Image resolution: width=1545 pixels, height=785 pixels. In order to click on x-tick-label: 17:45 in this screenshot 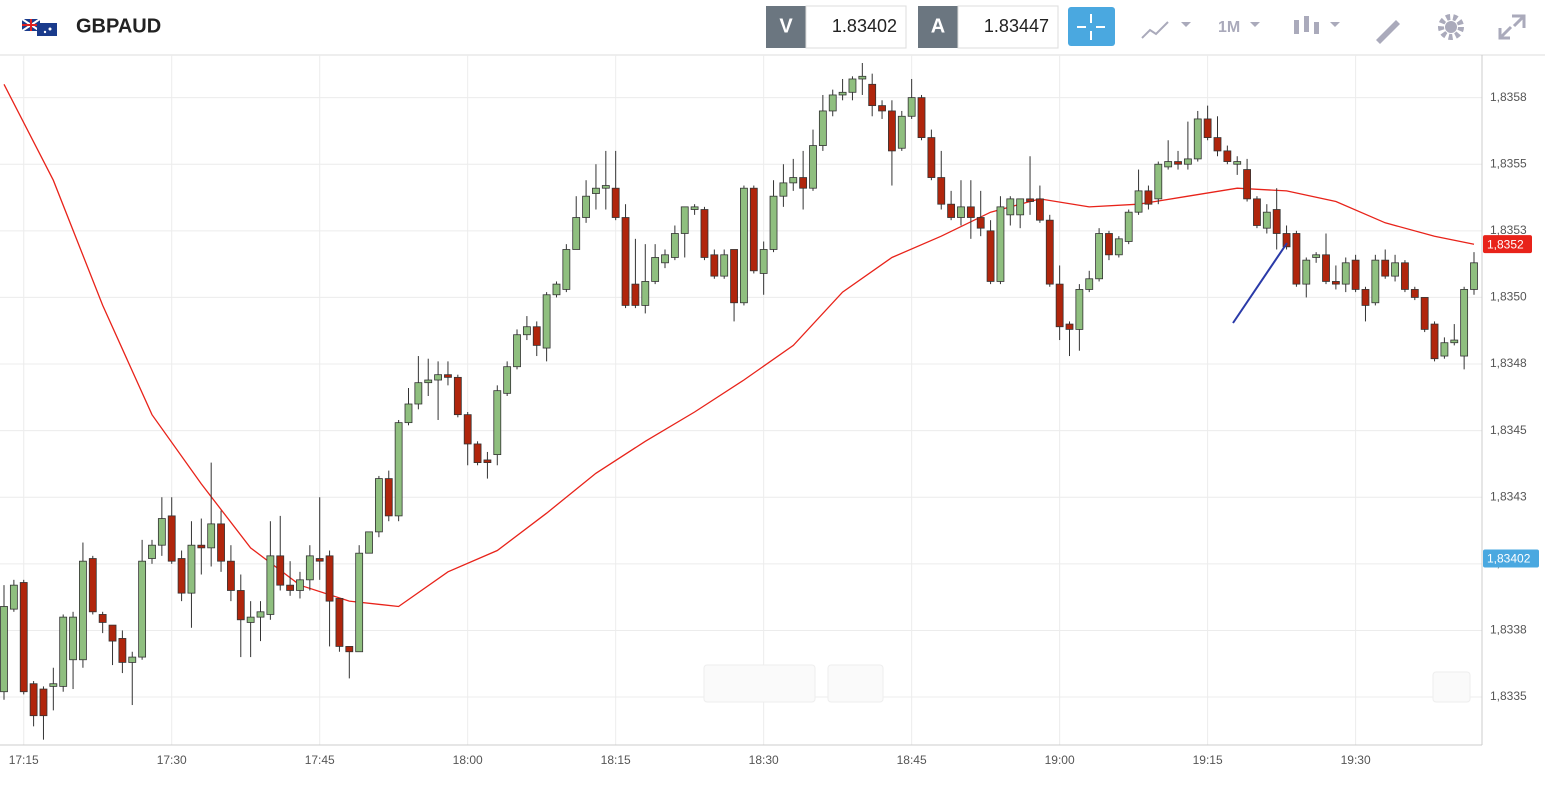, I will do `click(320, 760)`.